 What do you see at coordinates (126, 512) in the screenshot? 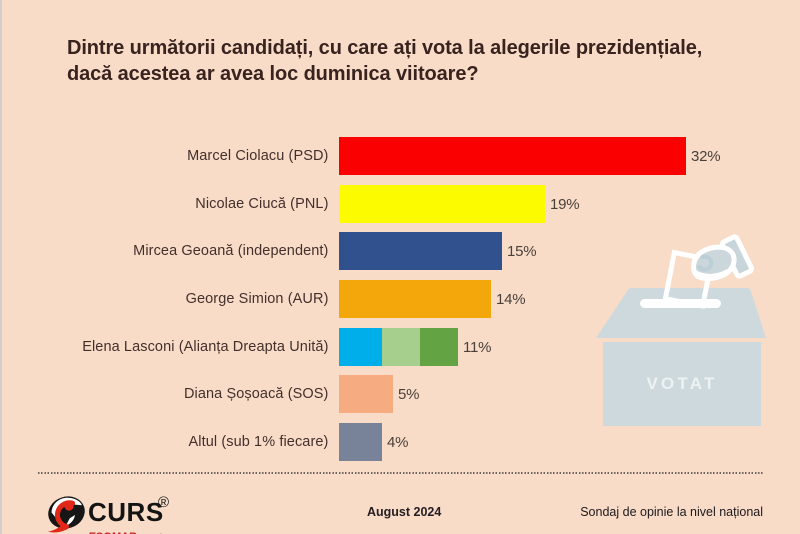
I see `svg-text: CURS` at bounding box center [126, 512].